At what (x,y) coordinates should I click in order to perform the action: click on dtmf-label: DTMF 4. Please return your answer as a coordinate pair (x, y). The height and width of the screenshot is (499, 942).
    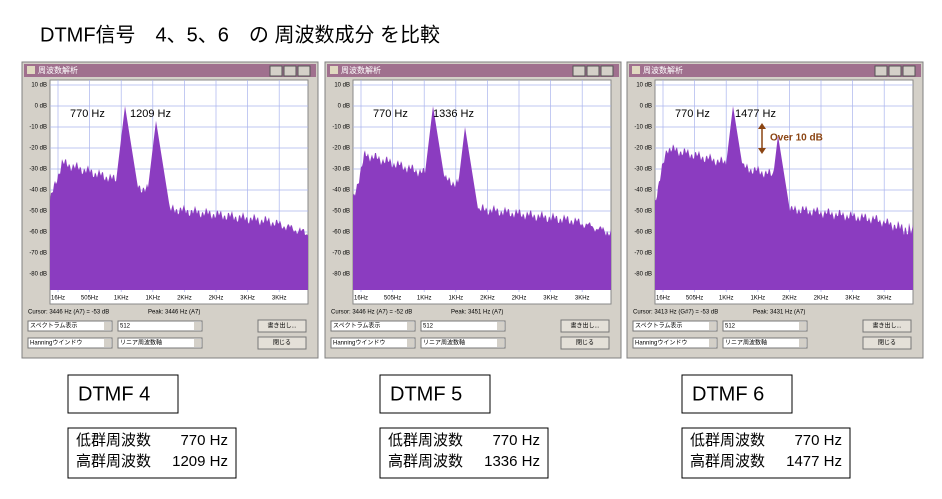
    Looking at the image, I should click on (114, 394).